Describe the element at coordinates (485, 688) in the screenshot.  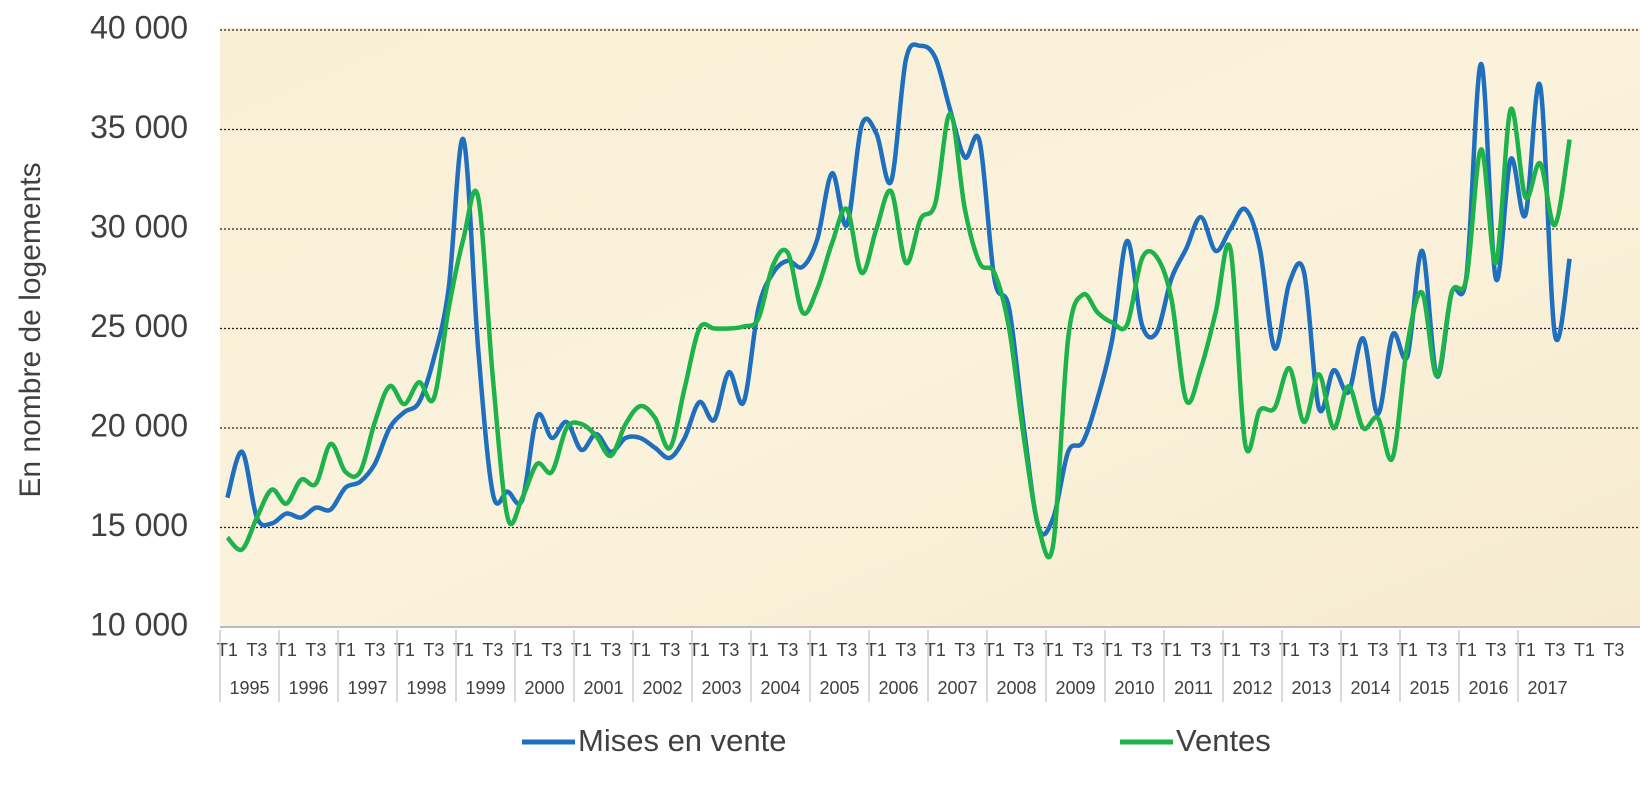
I see `x-group-label: 1999` at that location.